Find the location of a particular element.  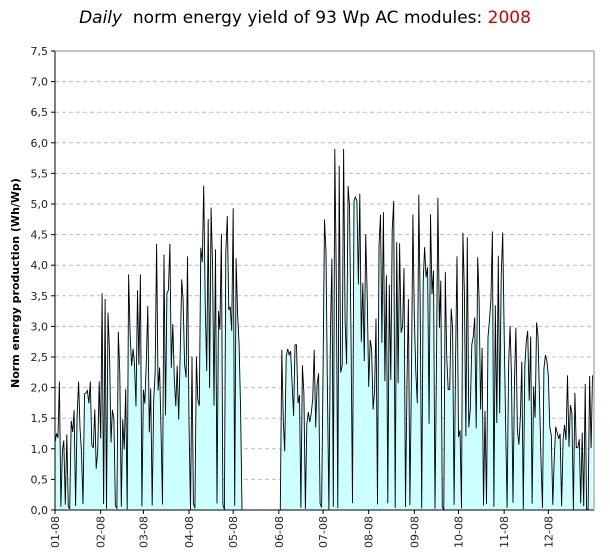

x-tick-label: 05-08 is located at coordinates (233, 532).